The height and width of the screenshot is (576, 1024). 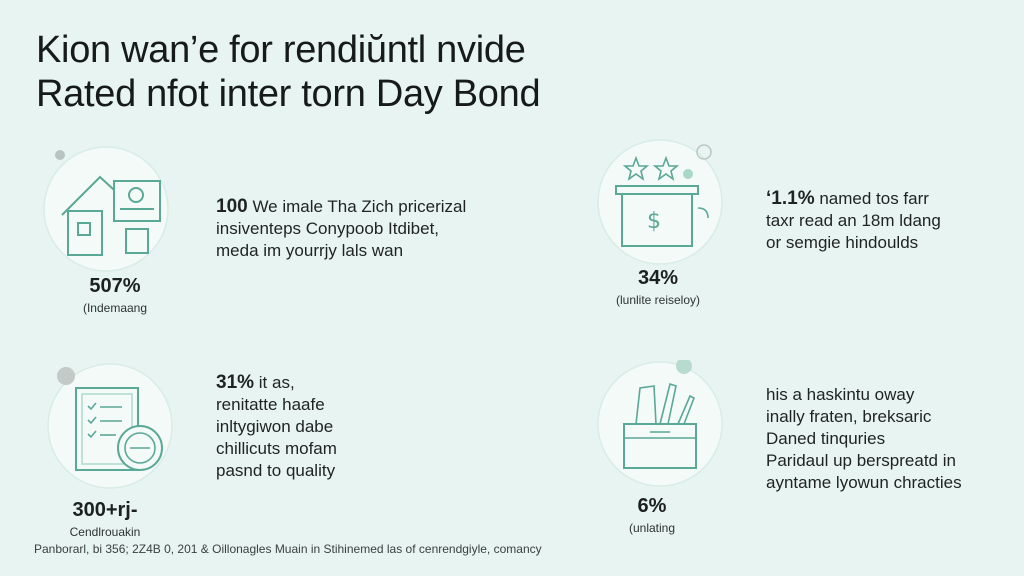 I want to click on stat-value: 34%, so click(x=658, y=278).